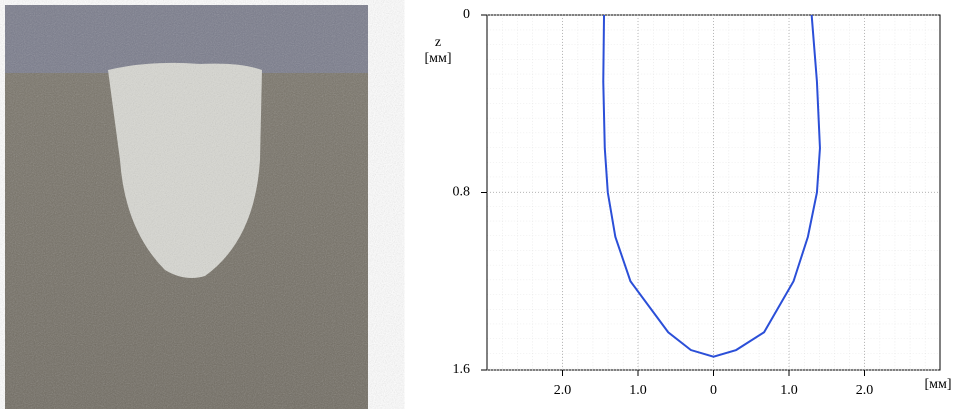 This screenshot has height=409, width=962. What do you see at coordinates (438, 42) in the screenshot?
I see `y-axis-label: z` at bounding box center [438, 42].